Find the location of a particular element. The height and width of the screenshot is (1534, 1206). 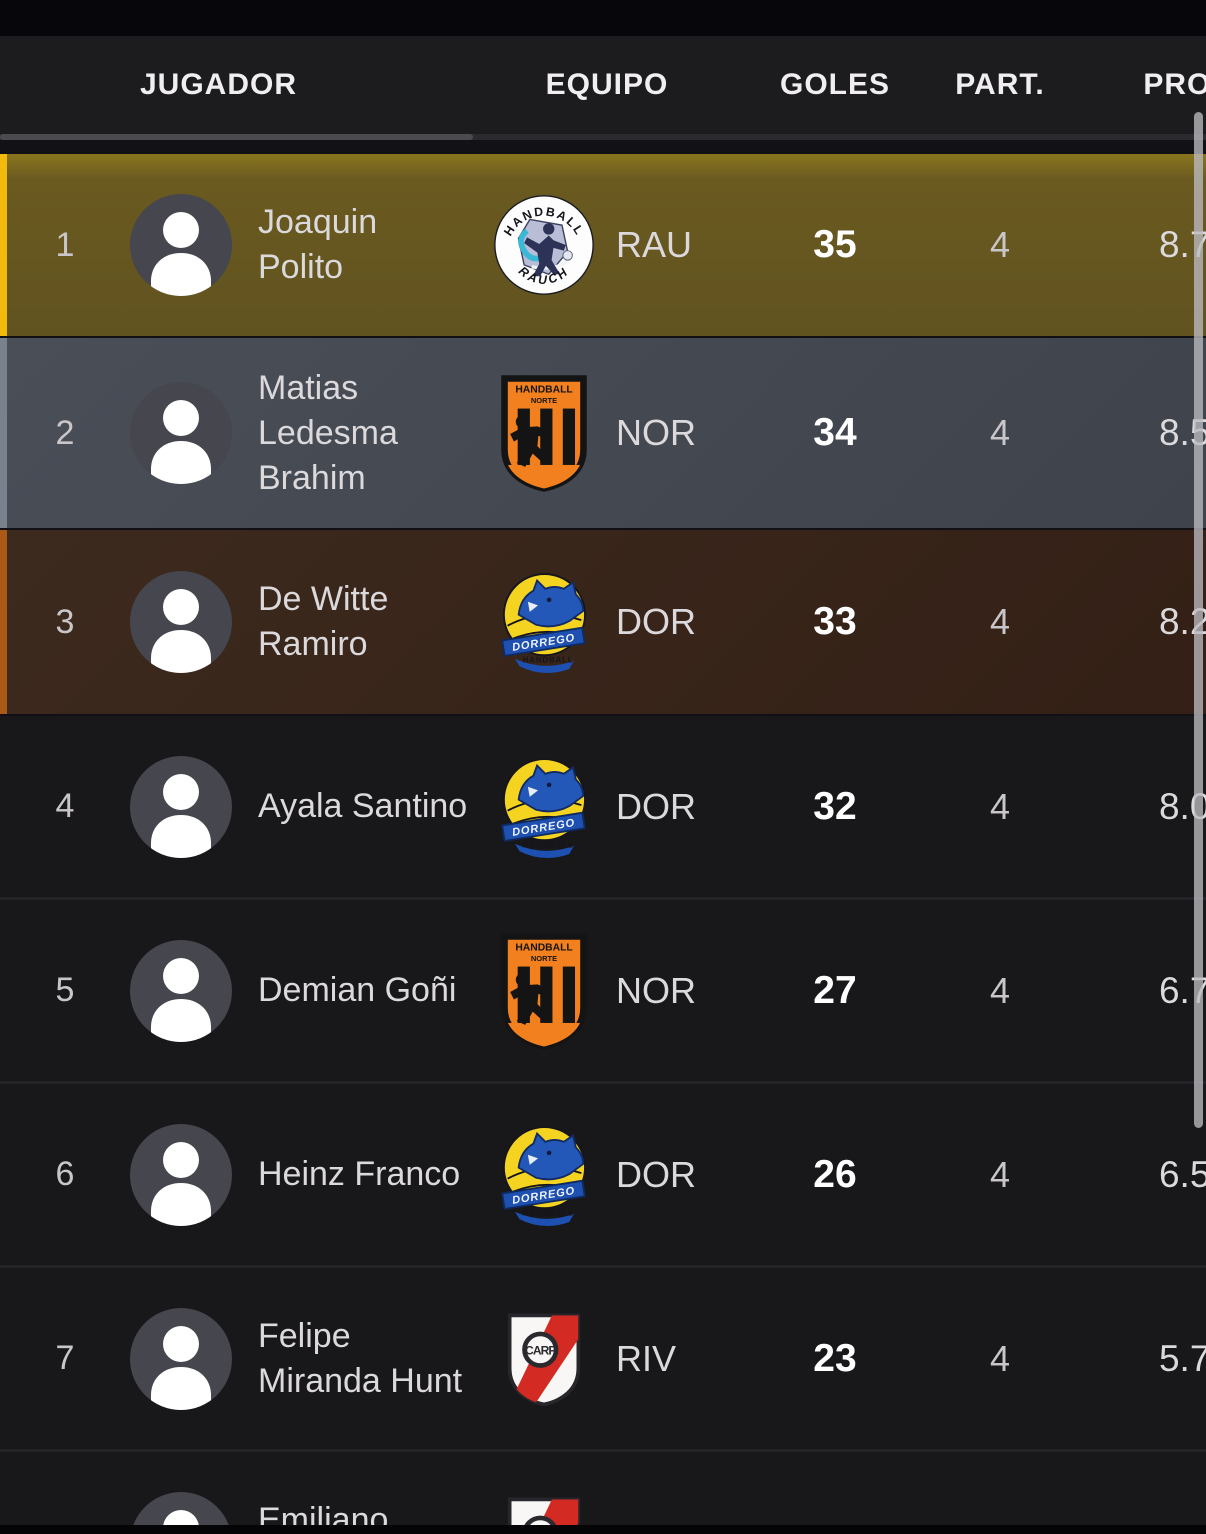

table-row: 8 Emiliano González CARP RIV 23 4 5.75 is located at coordinates (603, 1491).